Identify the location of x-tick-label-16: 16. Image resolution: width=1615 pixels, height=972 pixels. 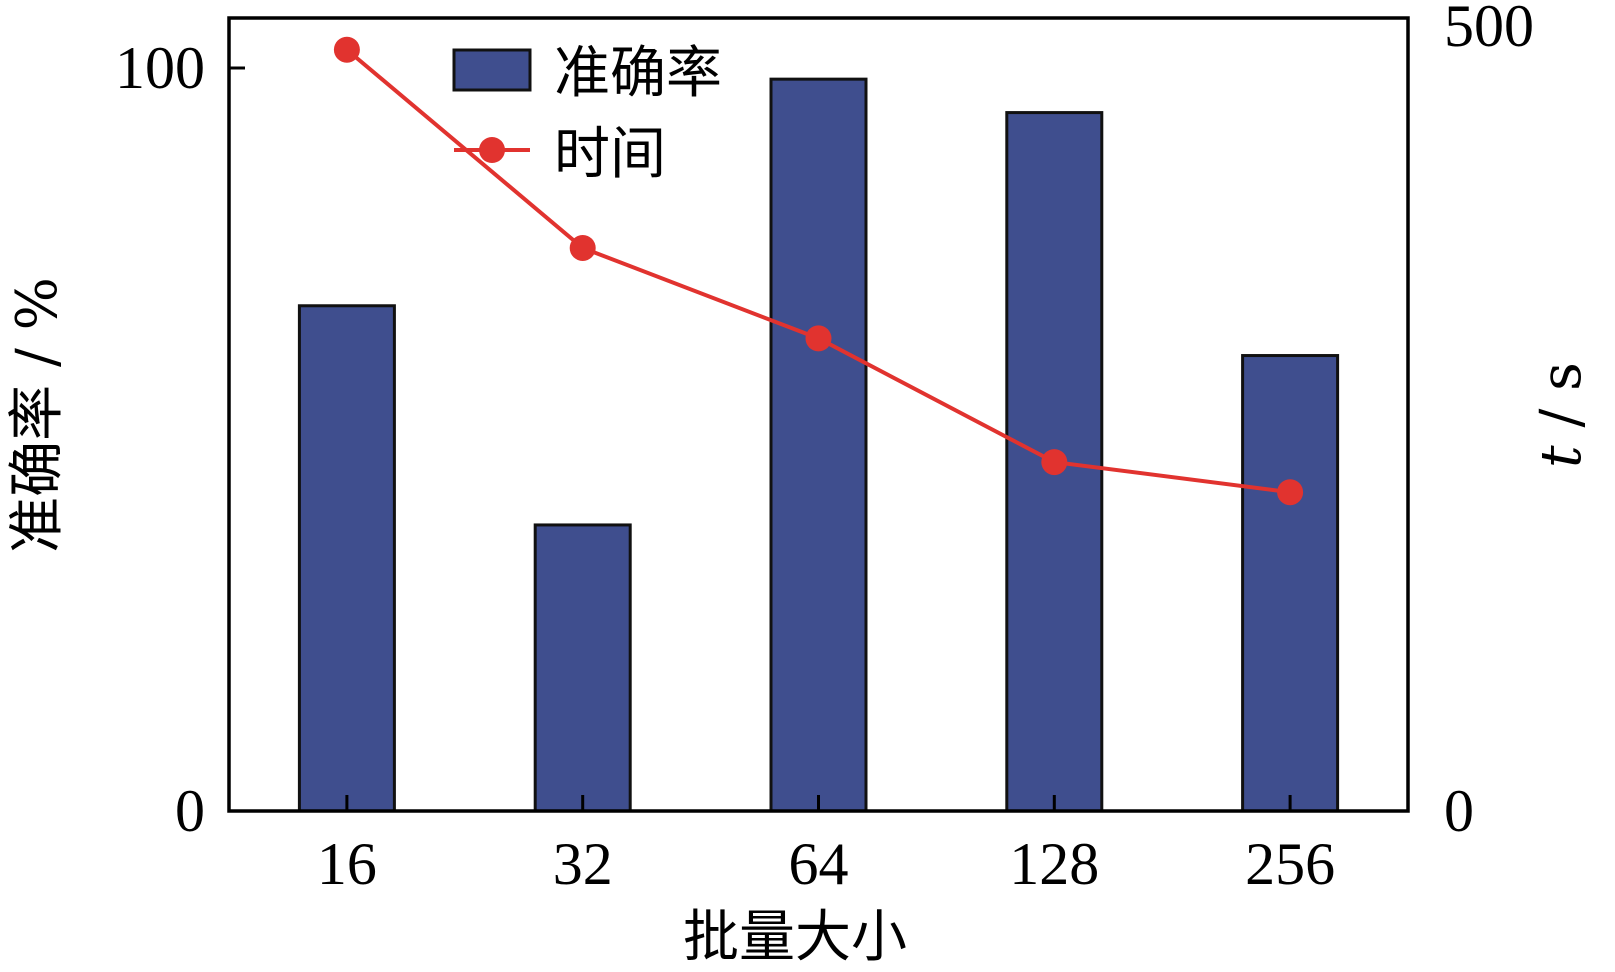
(347, 864).